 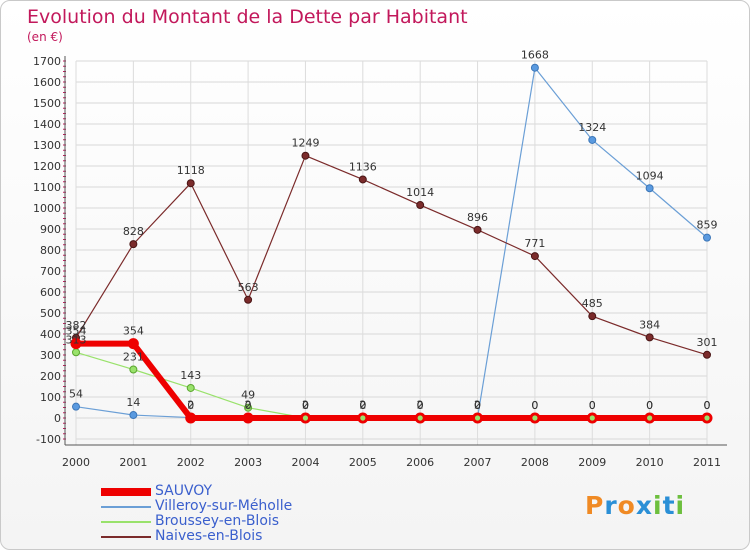 I want to click on legend-label: SAUVOY, so click(x=184, y=491).